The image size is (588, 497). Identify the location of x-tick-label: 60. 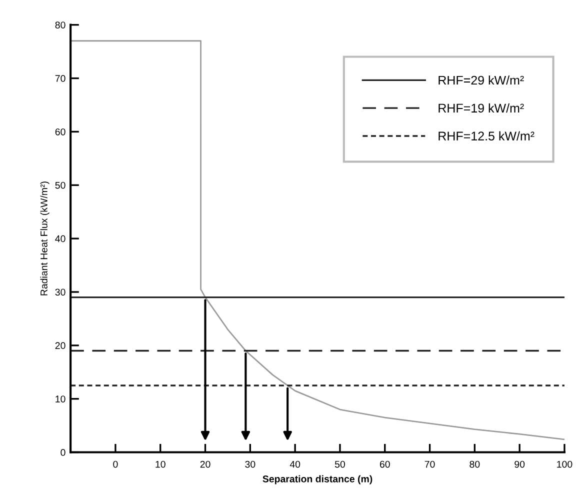
(385, 464).